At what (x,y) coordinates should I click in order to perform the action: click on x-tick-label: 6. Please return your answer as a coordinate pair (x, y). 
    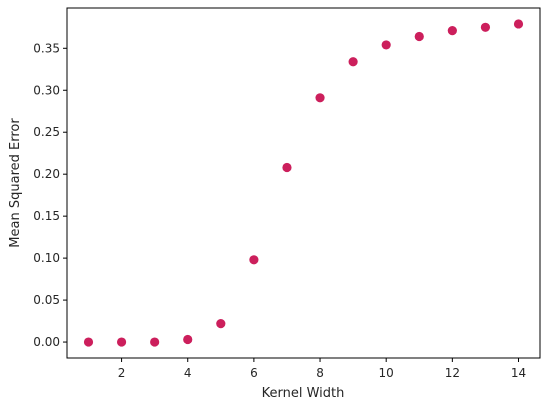
    Looking at the image, I should click on (254, 373).